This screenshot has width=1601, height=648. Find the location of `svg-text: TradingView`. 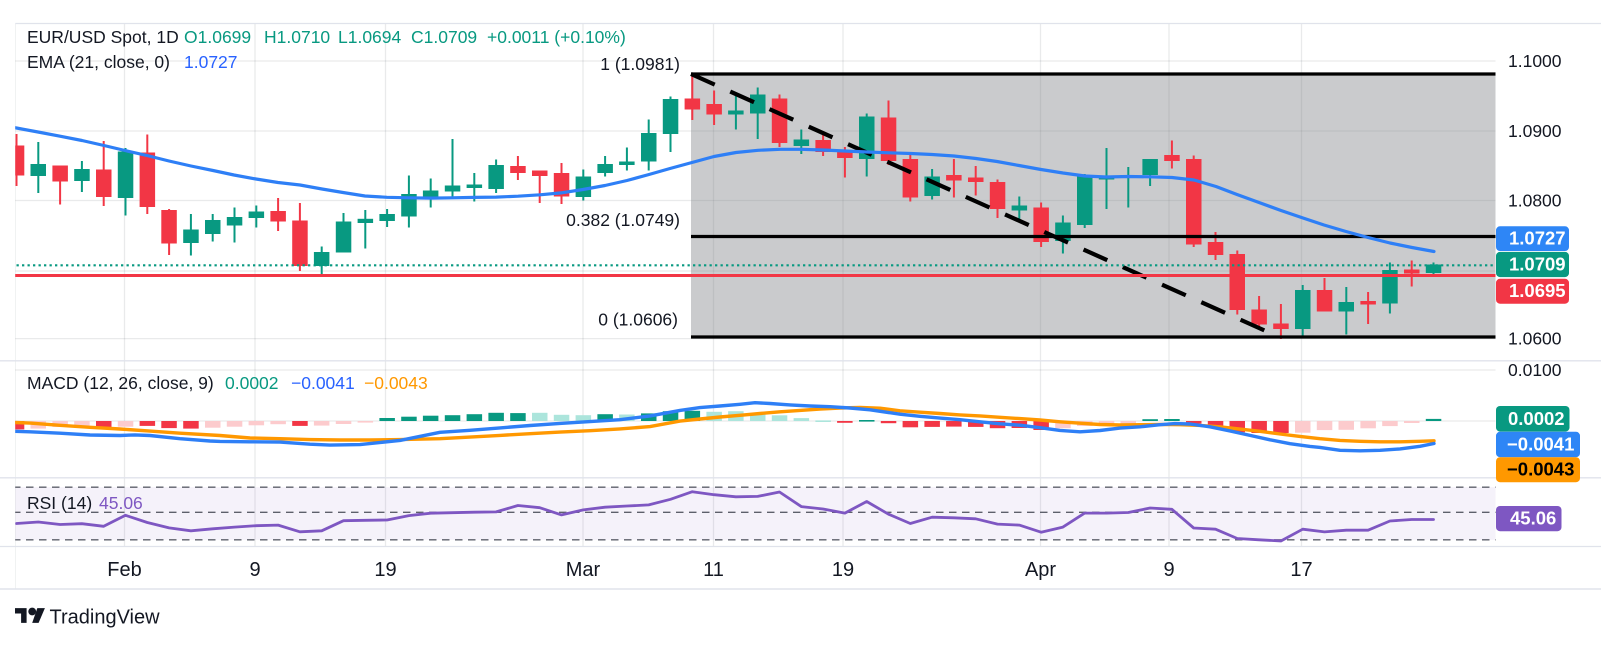

svg-text: TradingView is located at coordinates (105, 618).